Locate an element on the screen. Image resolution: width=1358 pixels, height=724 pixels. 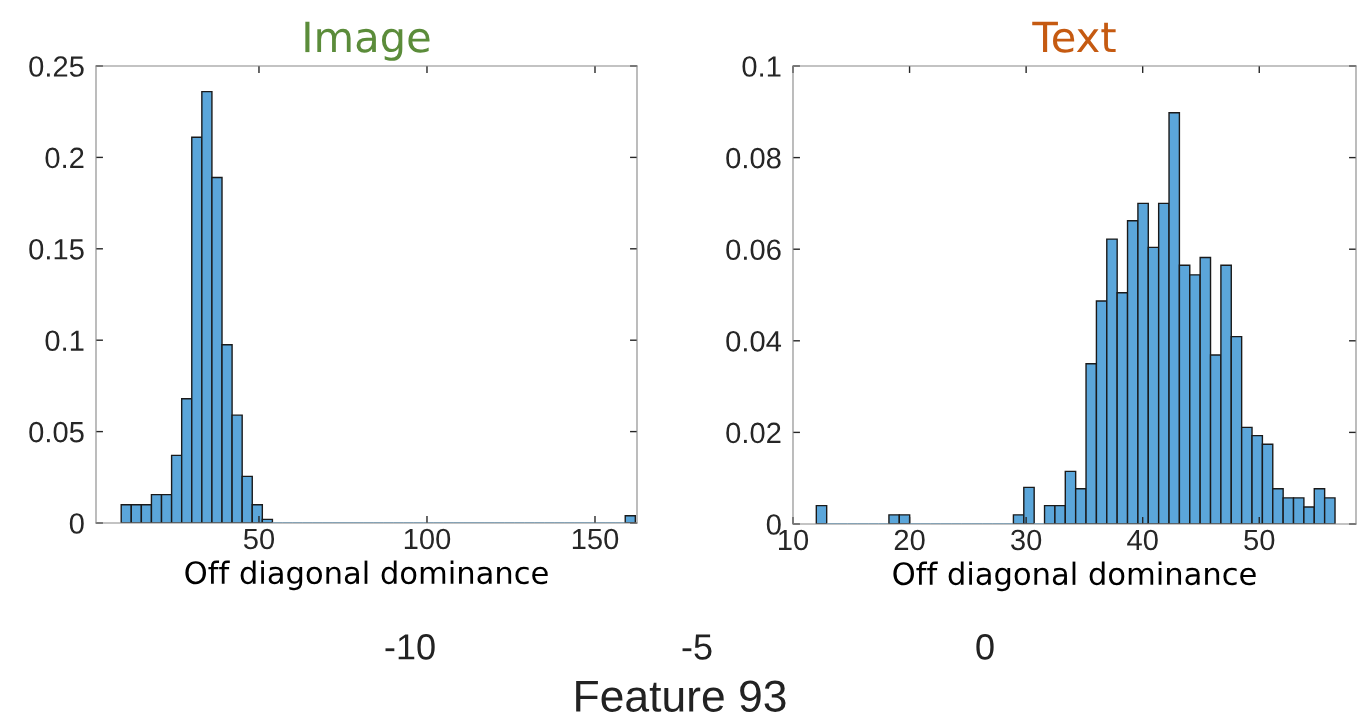
y-tick-label: 0.08 is located at coordinates (753, 158).